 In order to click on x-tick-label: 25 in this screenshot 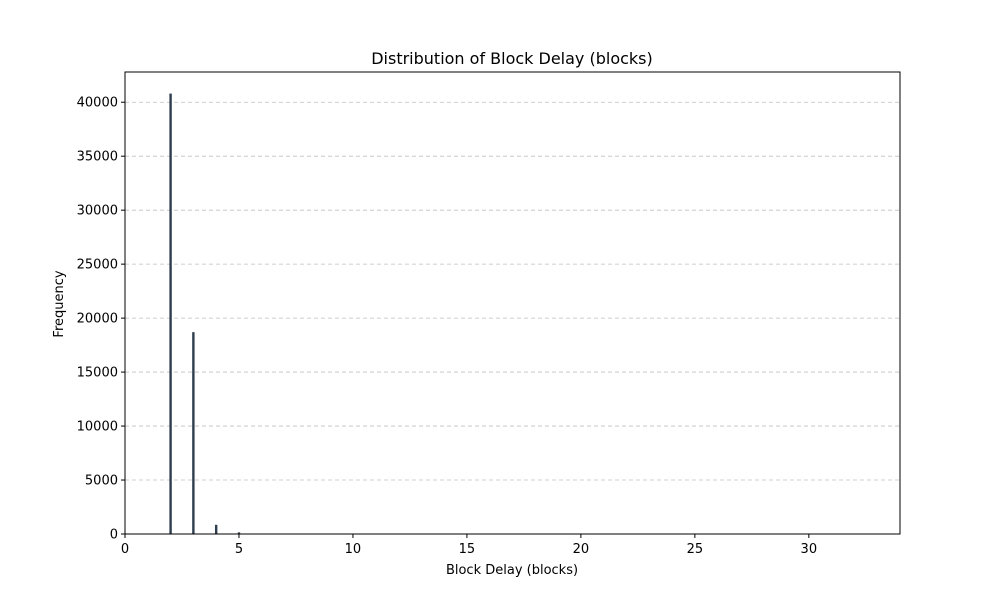, I will do `click(695, 549)`.